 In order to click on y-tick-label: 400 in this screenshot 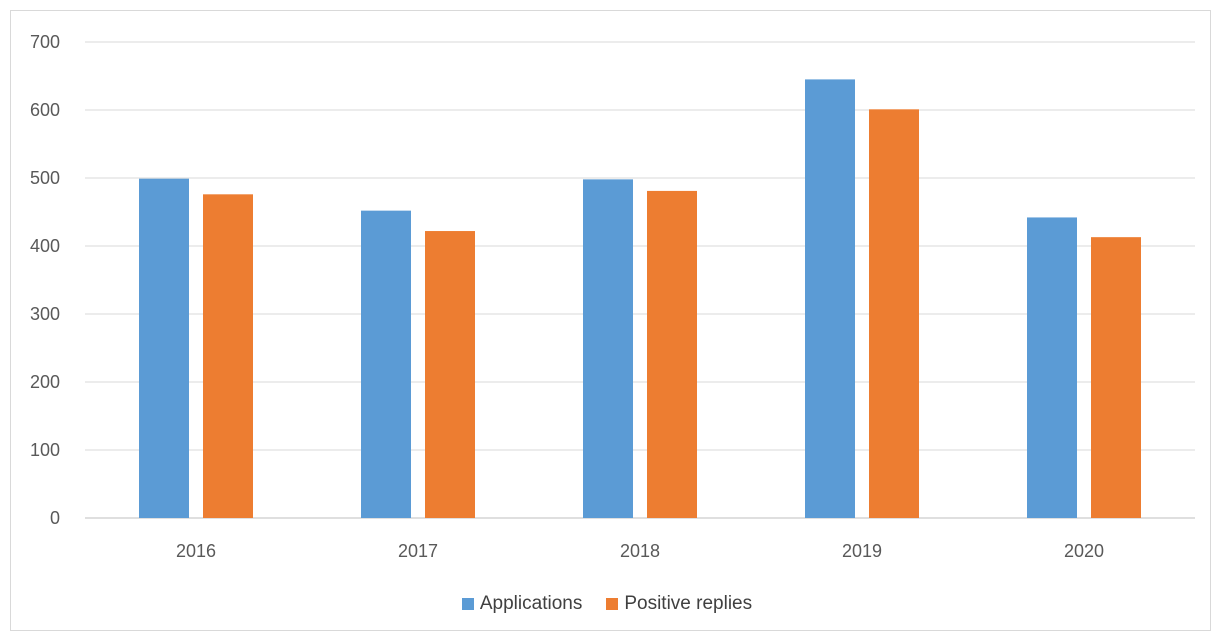, I will do `click(45, 246)`.